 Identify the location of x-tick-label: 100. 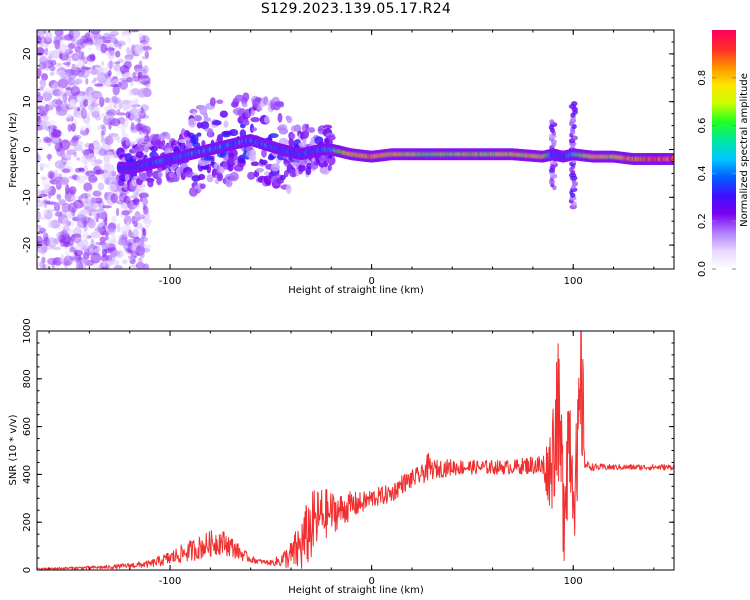
(573, 281).